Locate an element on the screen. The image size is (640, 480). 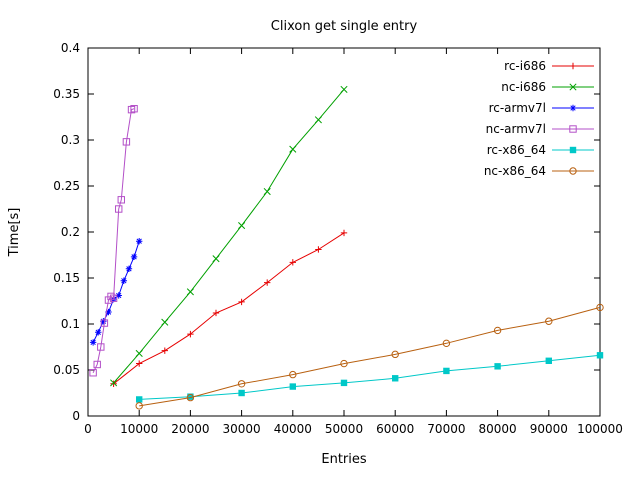
x-tick-label: 80000 is located at coordinates (498, 429).